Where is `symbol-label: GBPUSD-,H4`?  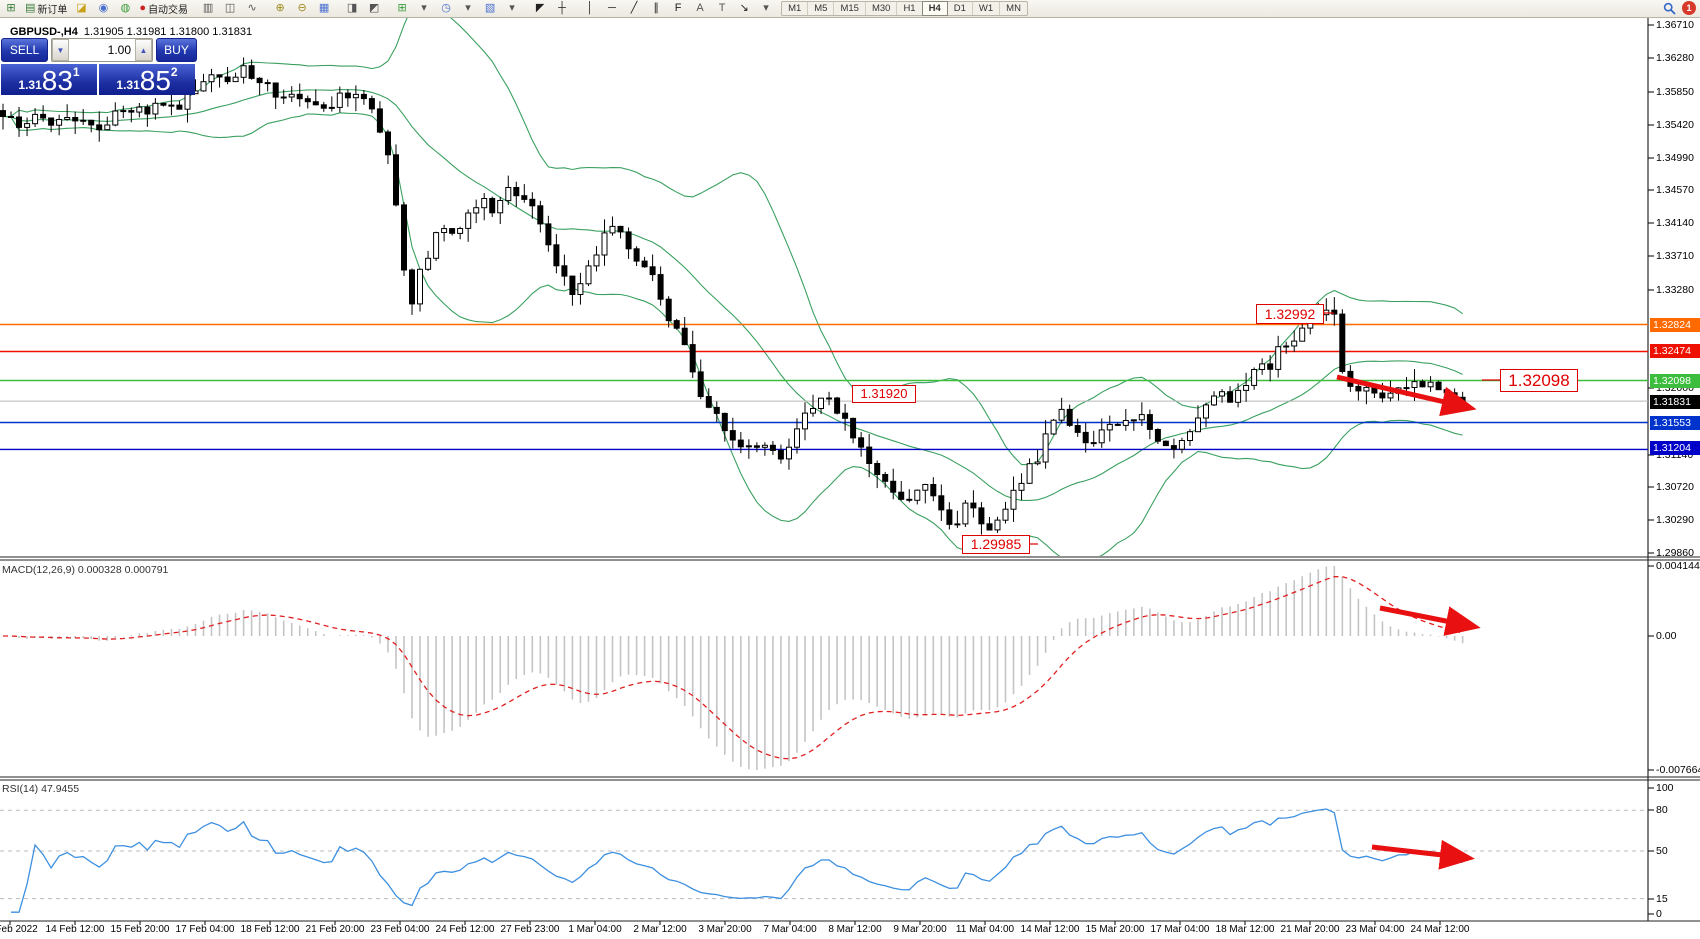 symbol-label: GBPUSD-,H4 is located at coordinates (44, 32).